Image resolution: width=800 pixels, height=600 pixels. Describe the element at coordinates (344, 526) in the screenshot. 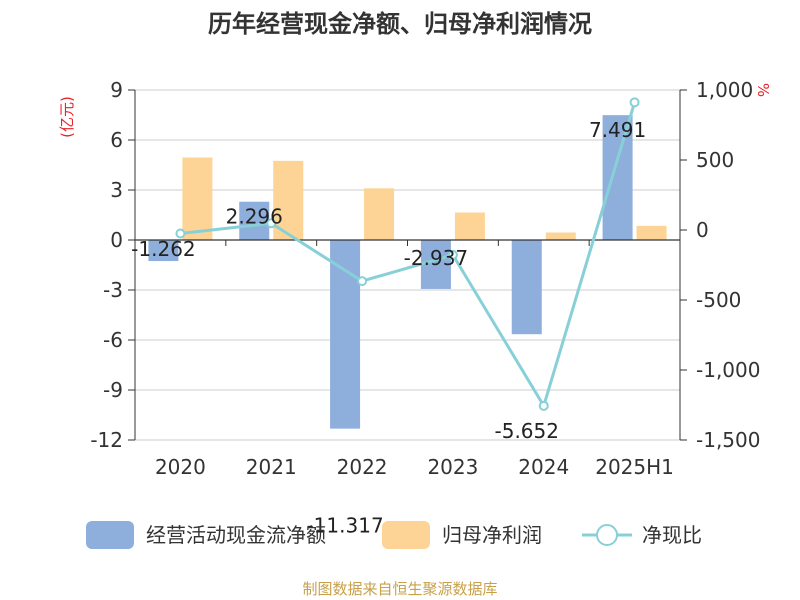

I see `data-label: -11.317` at that location.